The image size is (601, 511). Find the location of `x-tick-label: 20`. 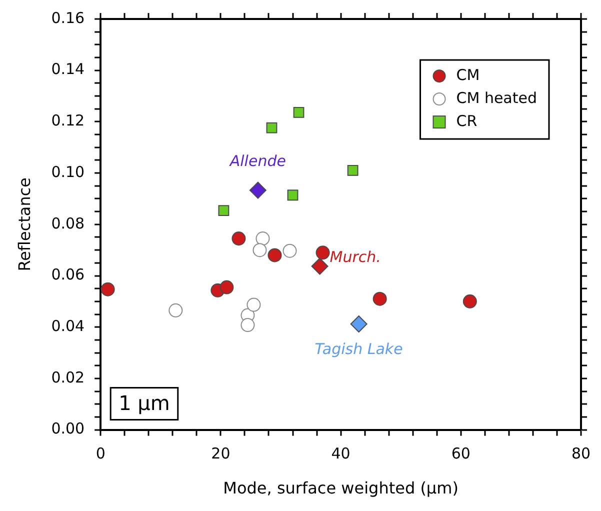

x-tick-label: 20 is located at coordinates (220, 453).